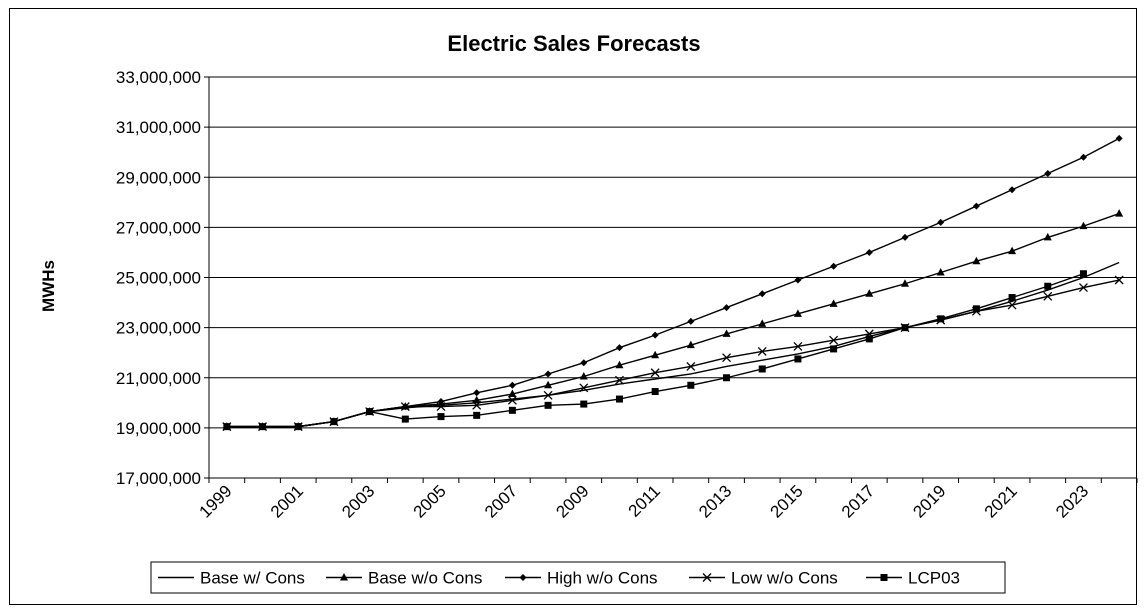 The height and width of the screenshot is (614, 1147). I want to click on y-tick-label: 23,000,000, so click(158, 328).